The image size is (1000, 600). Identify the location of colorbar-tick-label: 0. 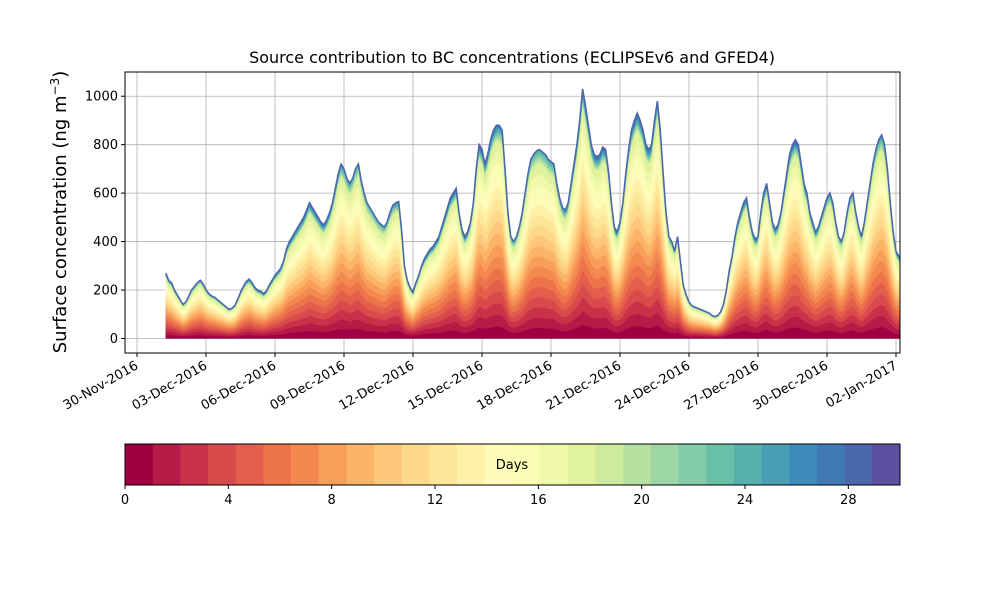
(125, 500).